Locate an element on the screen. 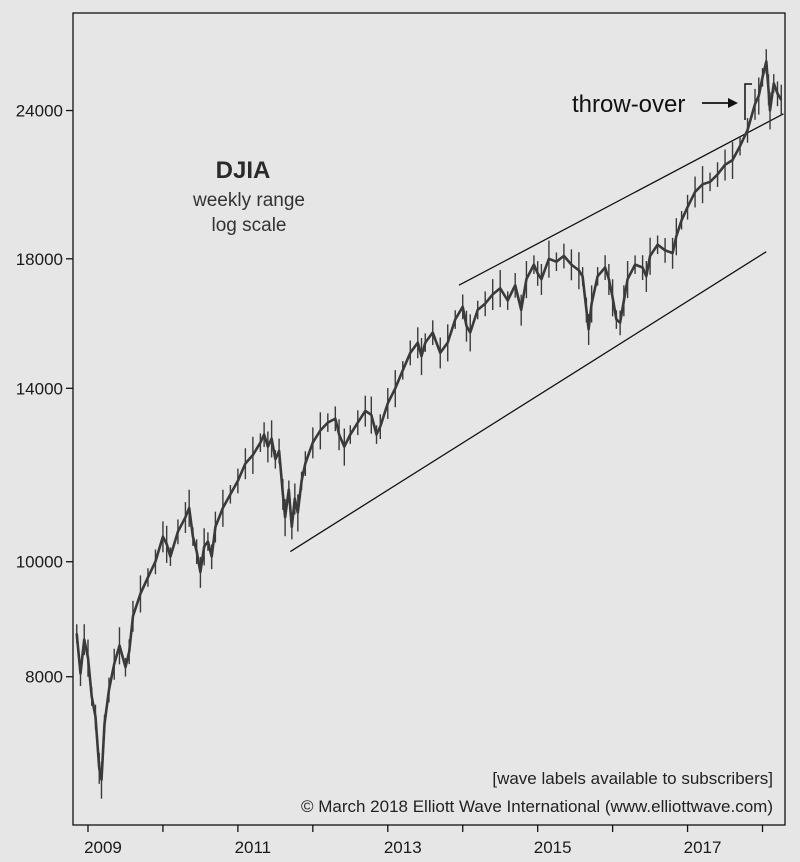 The width and height of the screenshot is (800, 862). y-tick-label: 10000 is located at coordinates (39, 562).